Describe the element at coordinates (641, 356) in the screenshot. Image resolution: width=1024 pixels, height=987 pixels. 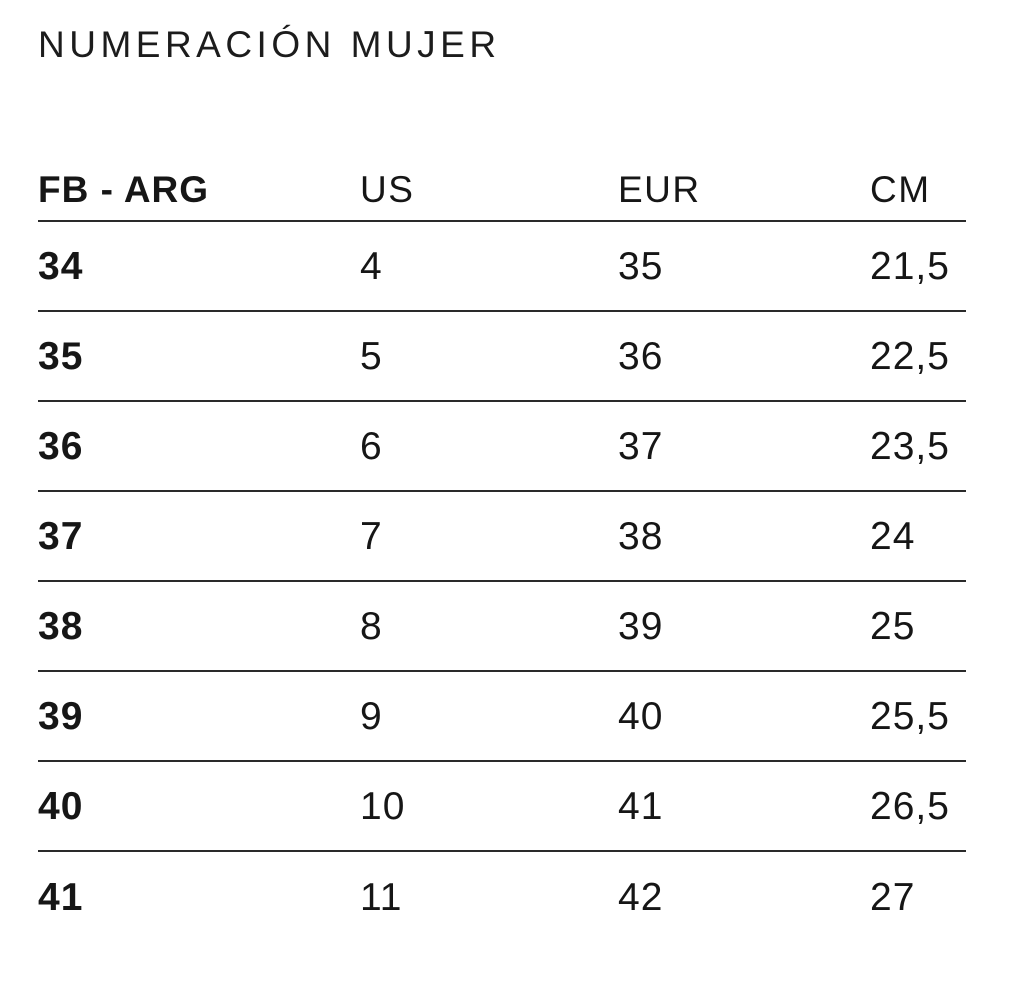
I see `cell-eur: 36` at that location.